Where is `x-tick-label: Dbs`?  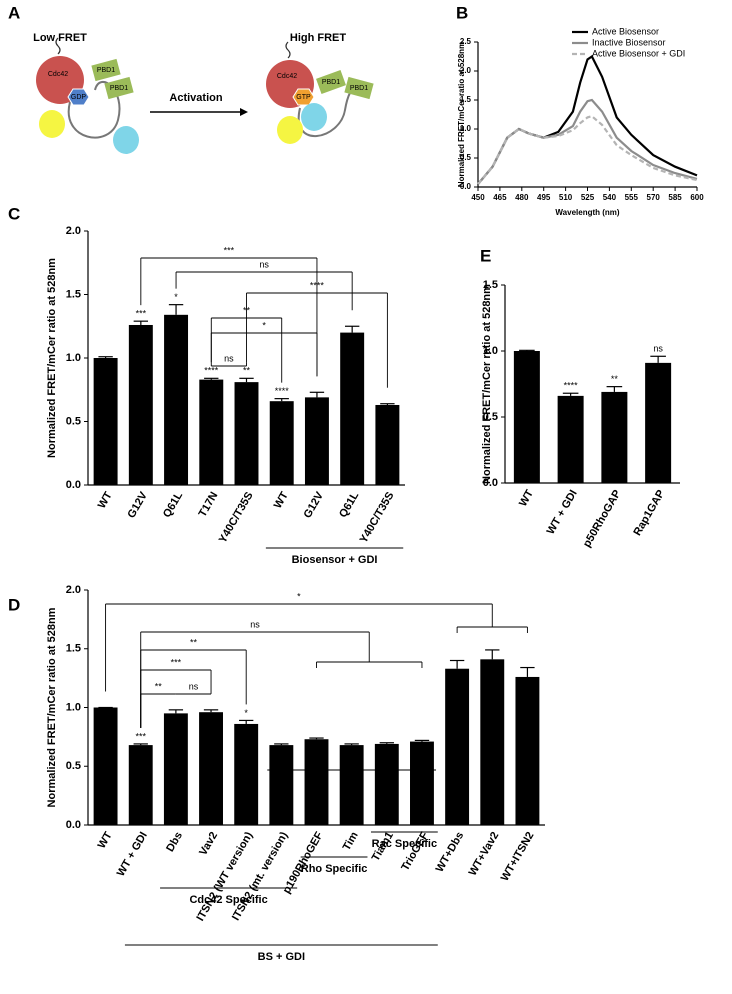 x-tick-label: Dbs is located at coordinates (174, 842).